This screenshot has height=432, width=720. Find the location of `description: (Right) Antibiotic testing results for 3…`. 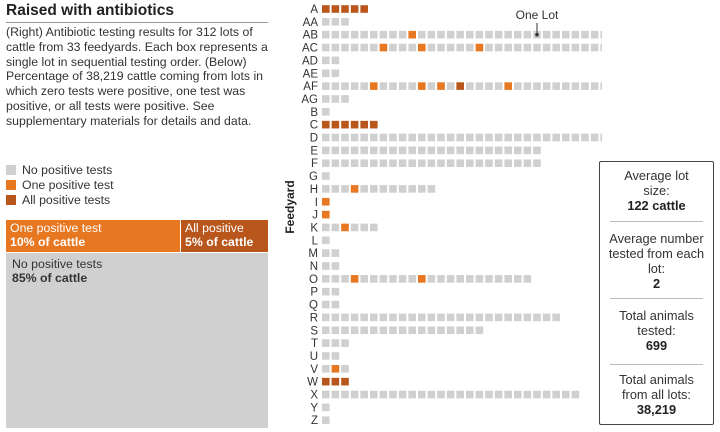

description: (Right) Antibiotic testing results for 3… is located at coordinates (137, 76).